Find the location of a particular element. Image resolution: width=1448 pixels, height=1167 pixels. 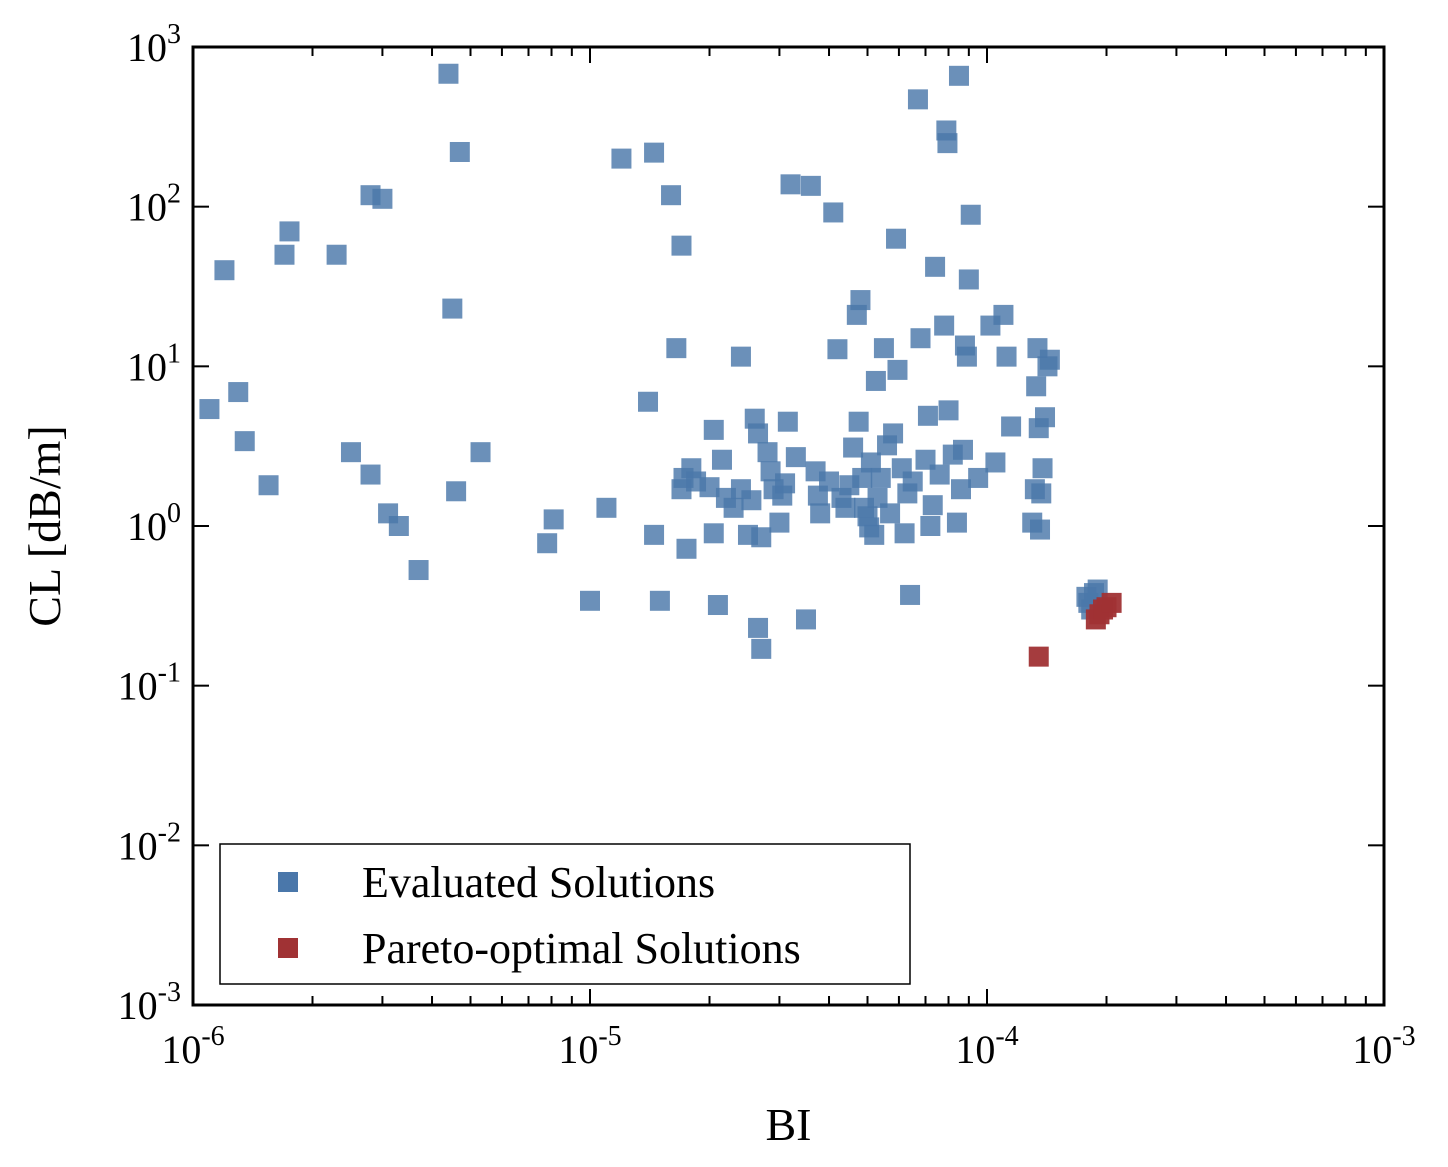

y-tick-label: 10¹ is located at coordinates (154, 363).